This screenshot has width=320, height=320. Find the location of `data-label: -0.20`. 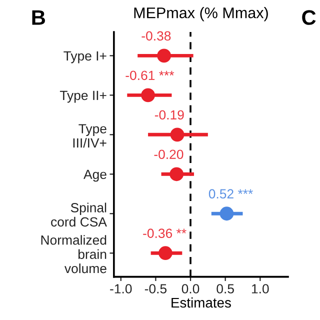

data-label: -0.20 is located at coordinates (169, 155).